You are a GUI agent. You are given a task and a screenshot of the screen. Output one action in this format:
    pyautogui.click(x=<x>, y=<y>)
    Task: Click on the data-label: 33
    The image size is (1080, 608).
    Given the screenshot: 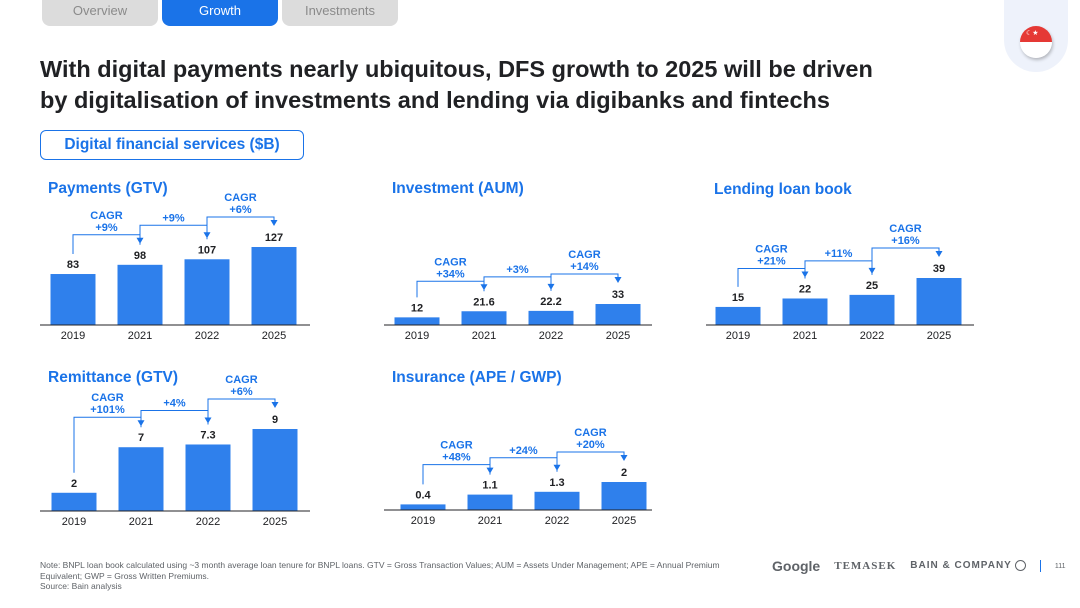 What is the action you would take?
    pyautogui.click(x=618, y=295)
    